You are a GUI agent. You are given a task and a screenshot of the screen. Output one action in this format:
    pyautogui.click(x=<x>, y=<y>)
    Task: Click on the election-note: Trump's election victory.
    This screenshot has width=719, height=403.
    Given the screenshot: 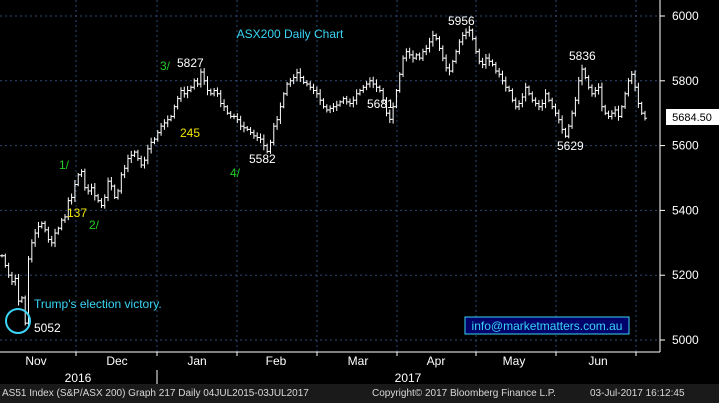 What is the action you would take?
    pyautogui.click(x=98, y=304)
    